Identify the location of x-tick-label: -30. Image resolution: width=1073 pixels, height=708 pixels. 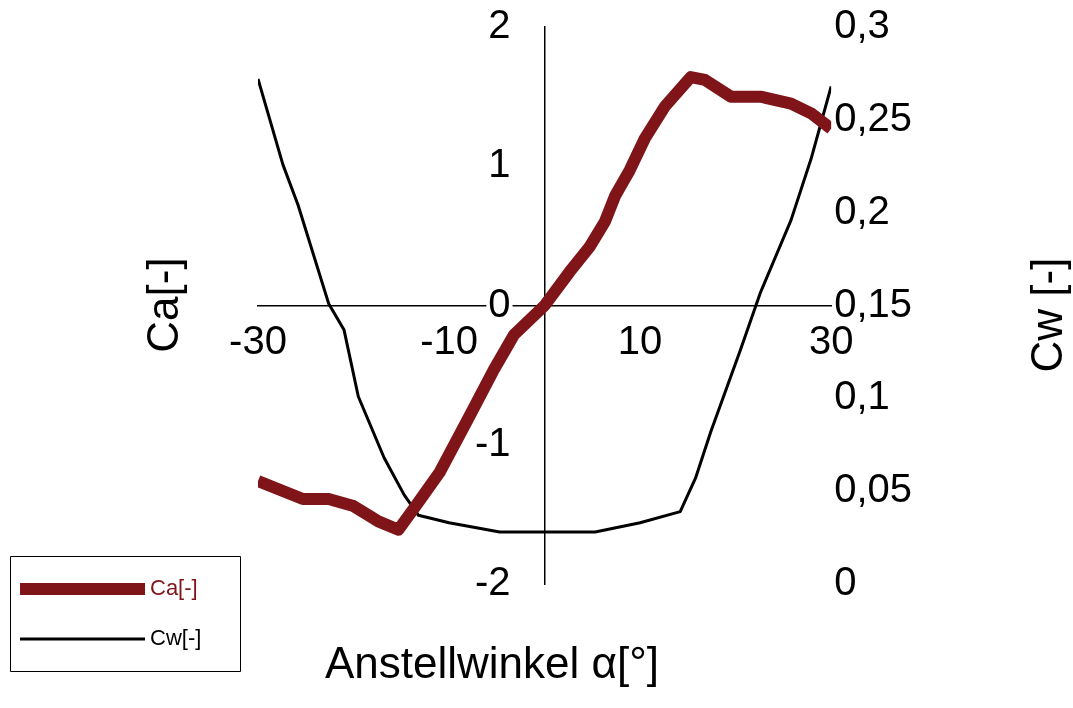
(258, 339).